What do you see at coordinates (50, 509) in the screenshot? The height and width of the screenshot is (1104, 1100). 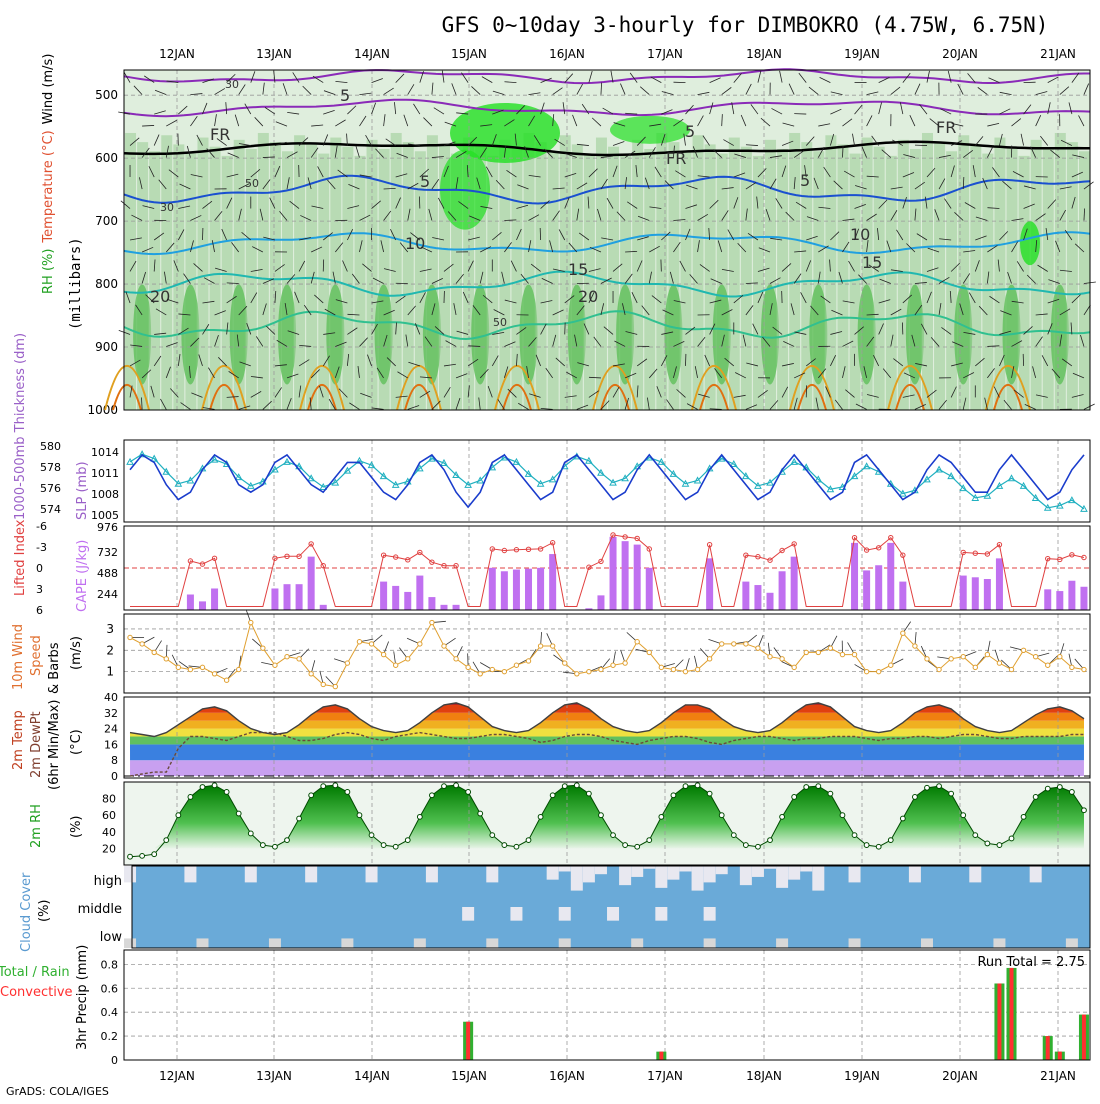 I see `thickness-tick-label: 574` at bounding box center [50, 509].